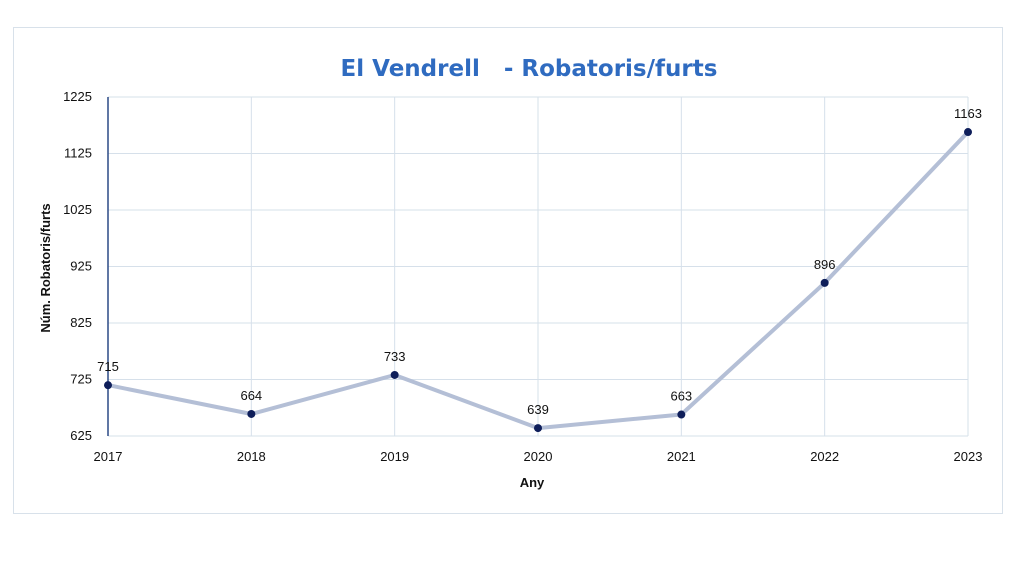 This screenshot has width=1024, height=565. Describe the element at coordinates (108, 385) in the screenshot. I see `data-point-2017` at that location.